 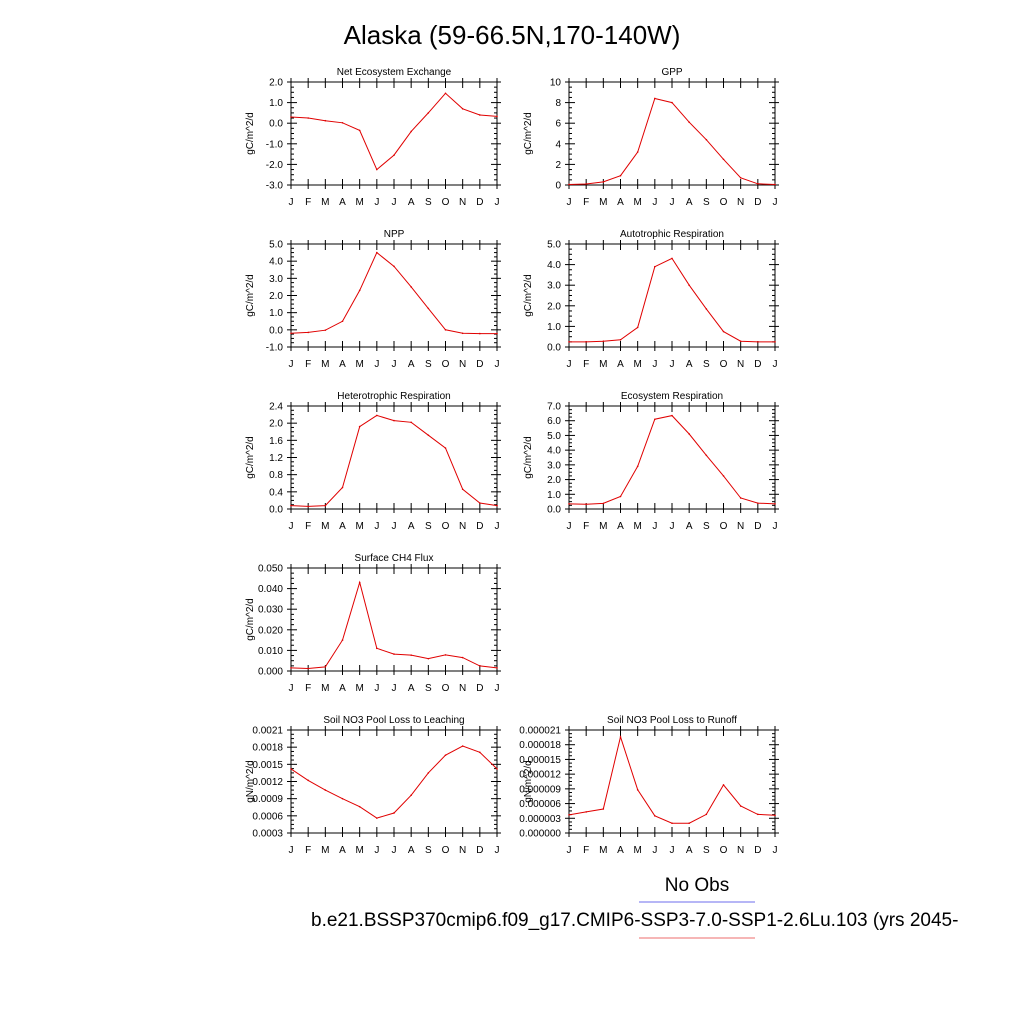 What do you see at coordinates (540, 804) in the screenshot?
I see `y-tick-label: 0.000006` at bounding box center [540, 804].